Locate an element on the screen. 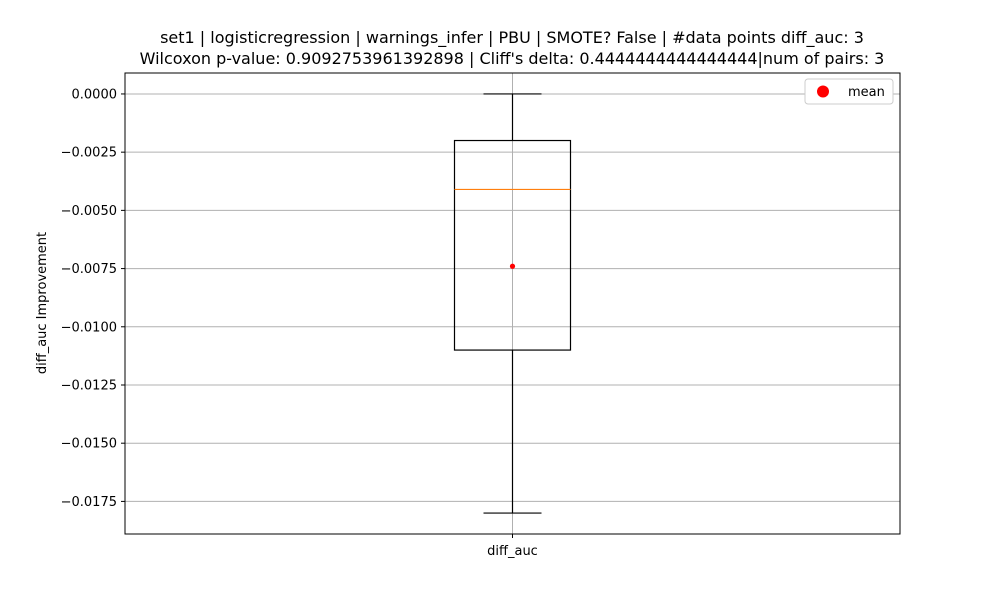  legend-frame is located at coordinates (849, 91).